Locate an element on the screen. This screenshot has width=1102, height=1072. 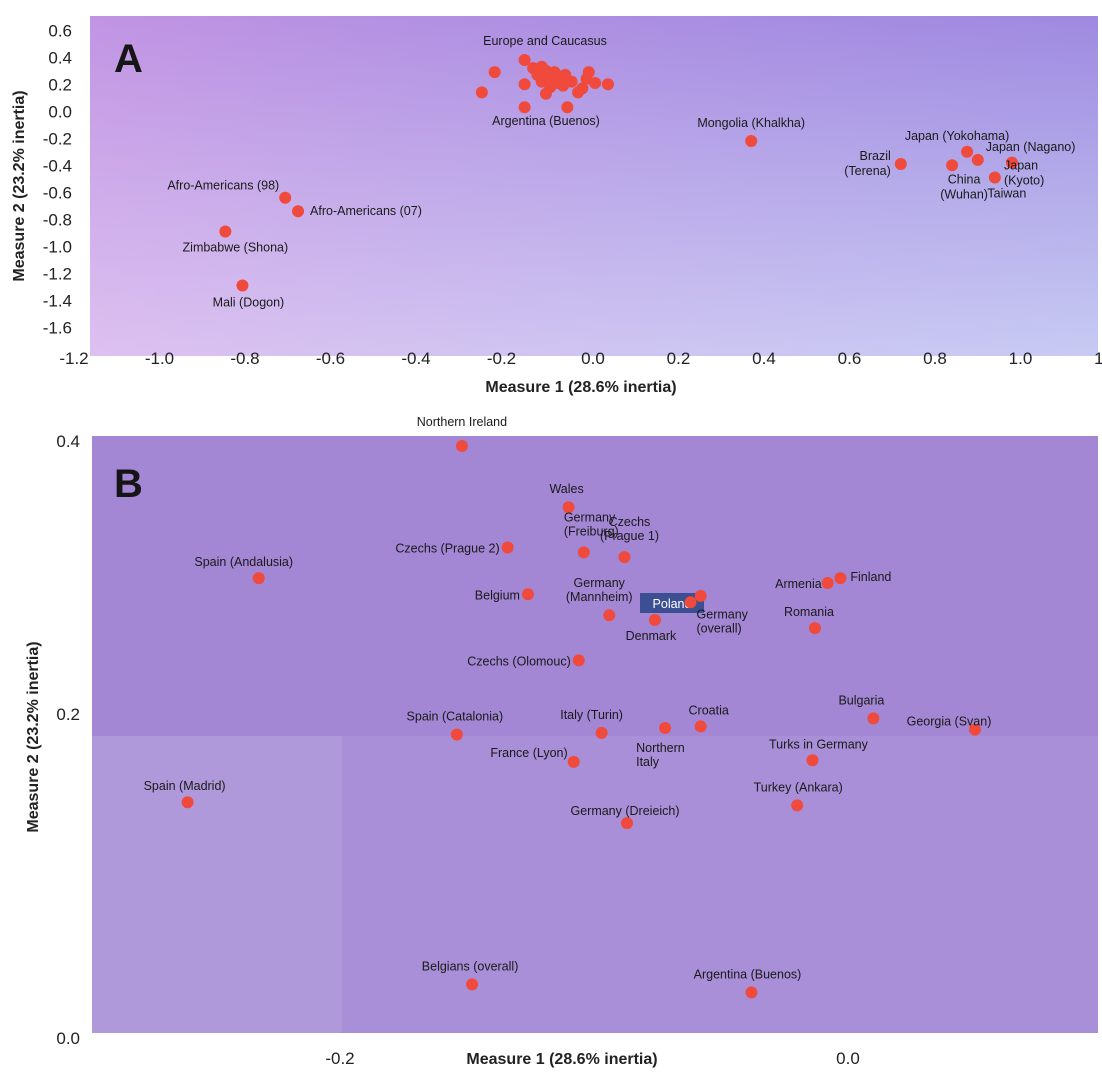
label-georgia-svan: Georgia (Svan) is located at coordinates (949, 722).